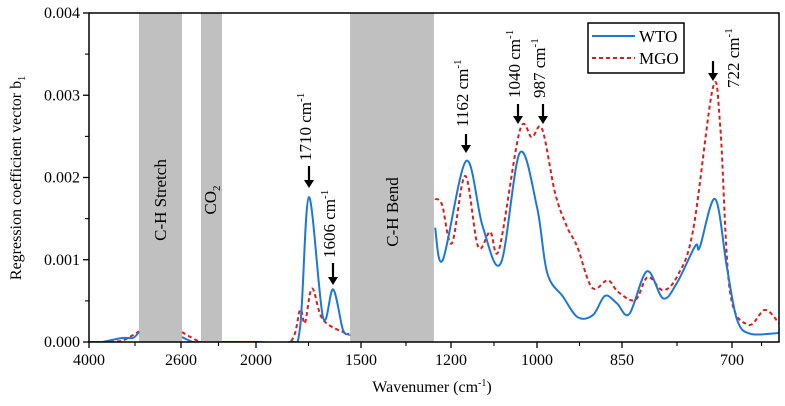 Image resolution: width=785 pixels, height=406 pixels. Describe the element at coordinates (622, 360) in the screenshot. I see `x-tick-label: 850` at that location.